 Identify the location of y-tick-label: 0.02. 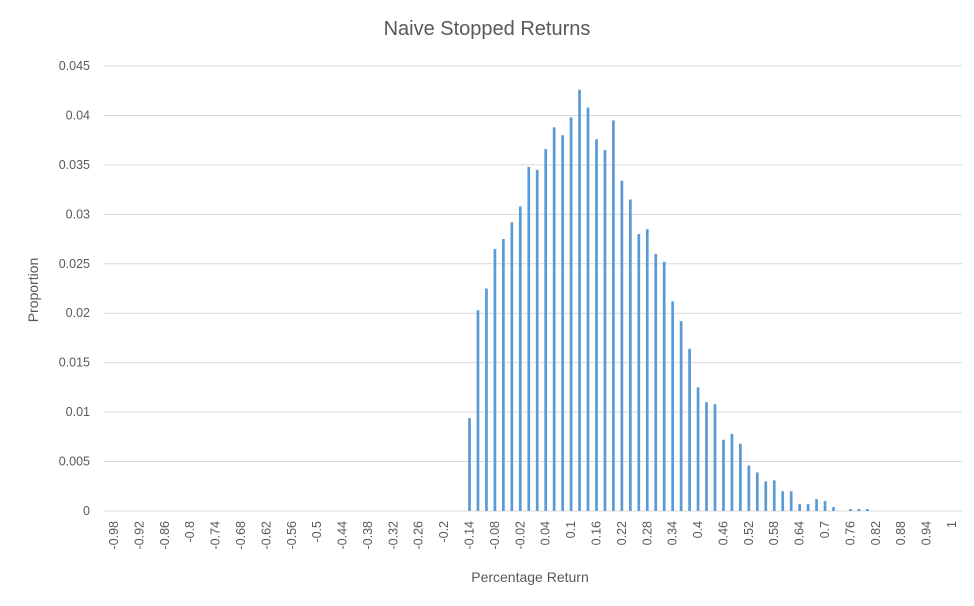
(78, 313).